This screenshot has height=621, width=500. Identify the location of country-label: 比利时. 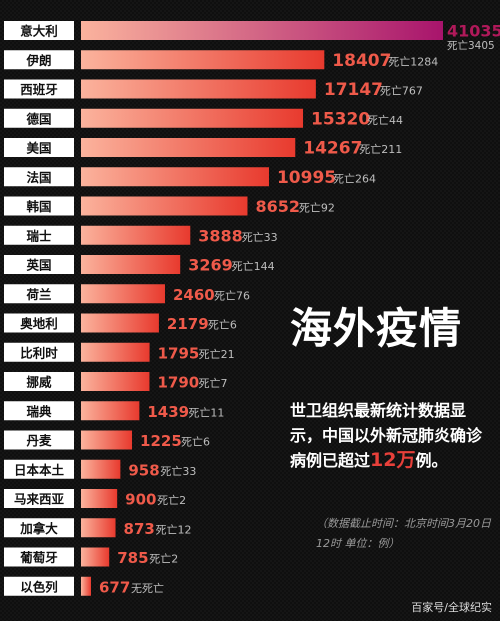
(39, 352).